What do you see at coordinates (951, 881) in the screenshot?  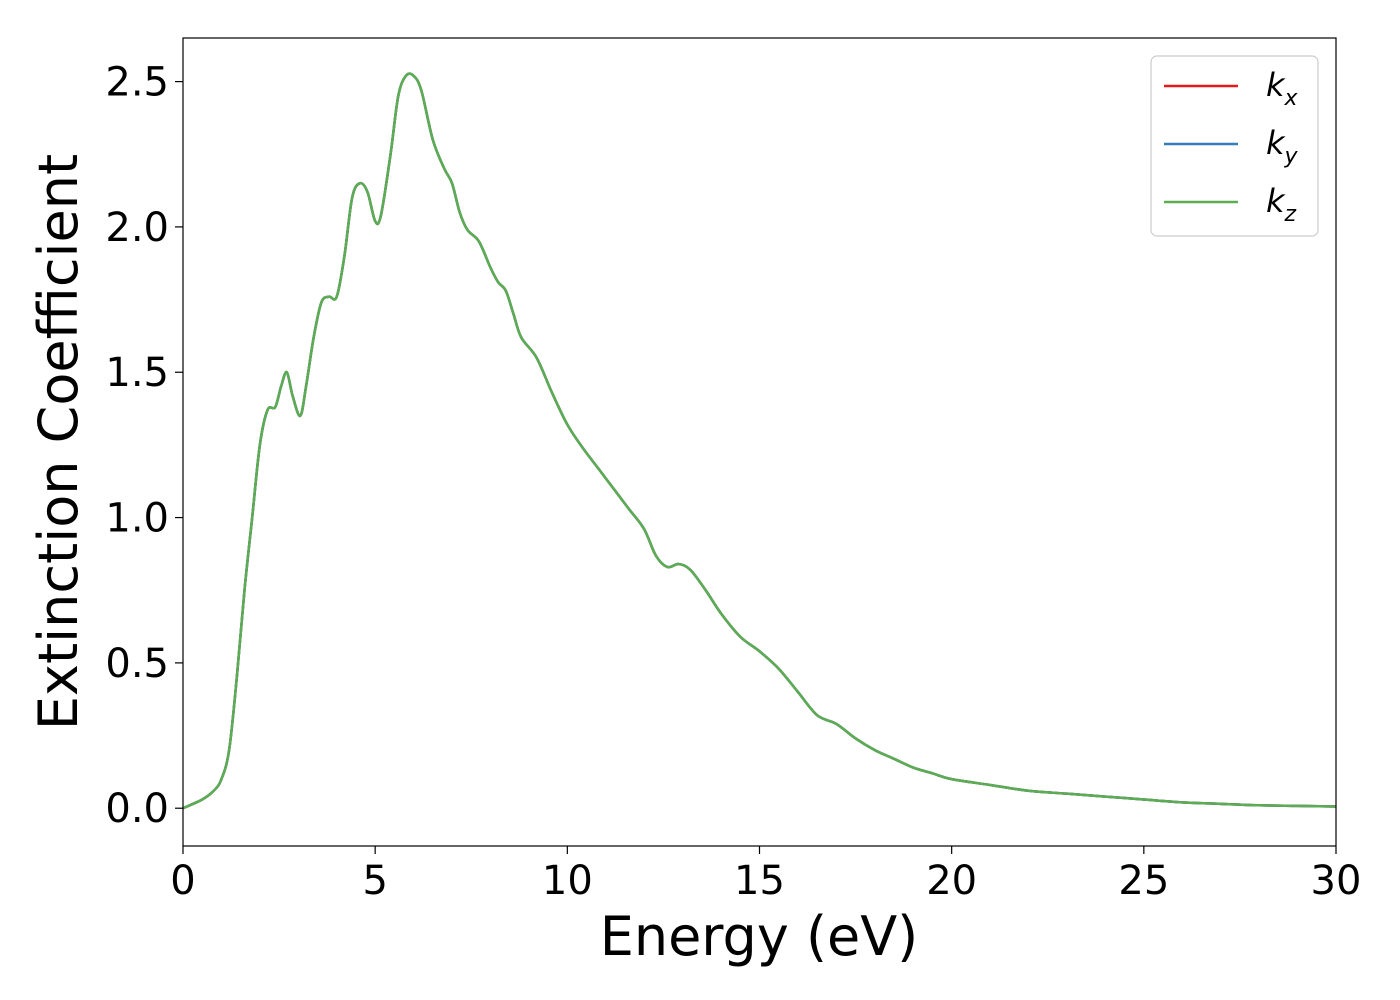 I see `x-tick-label: 20` at bounding box center [951, 881].